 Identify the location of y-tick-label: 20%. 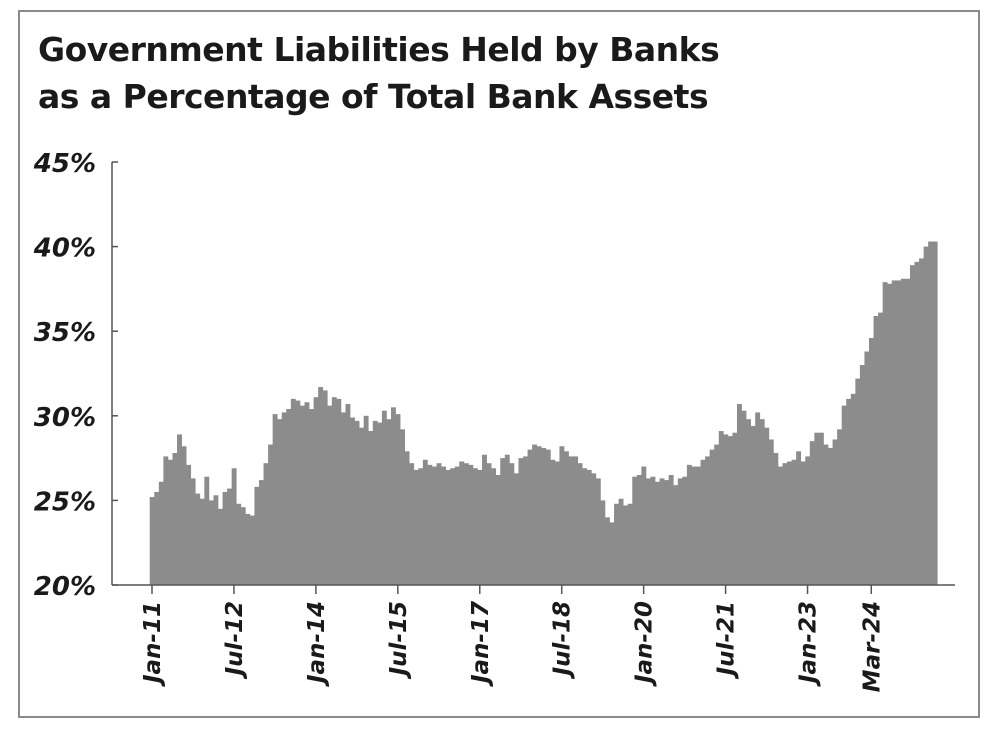
(65, 587).